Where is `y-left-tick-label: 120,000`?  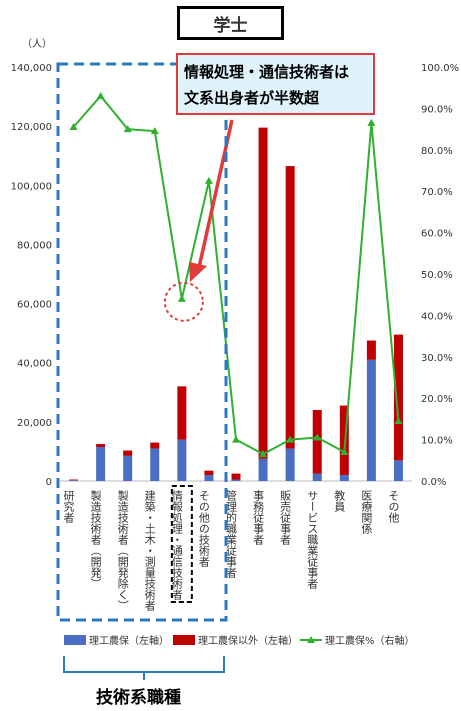 y-left-tick-label: 120,000 is located at coordinates (31, 127).